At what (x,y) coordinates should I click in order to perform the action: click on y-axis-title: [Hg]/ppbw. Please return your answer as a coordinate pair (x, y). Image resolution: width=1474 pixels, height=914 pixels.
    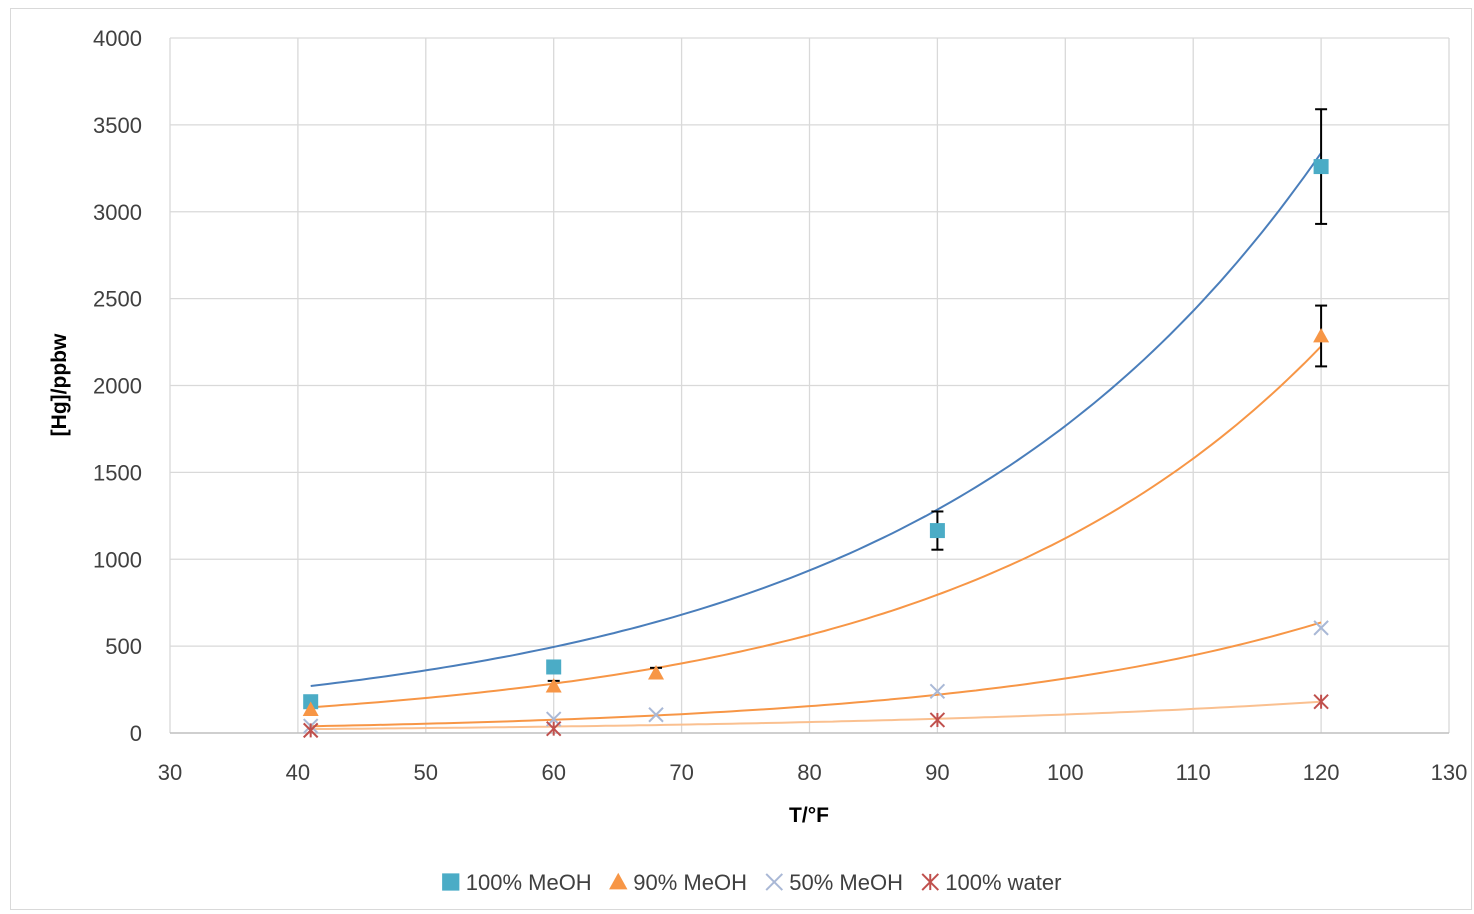
    Looking at the image, I should click on (59, 384).